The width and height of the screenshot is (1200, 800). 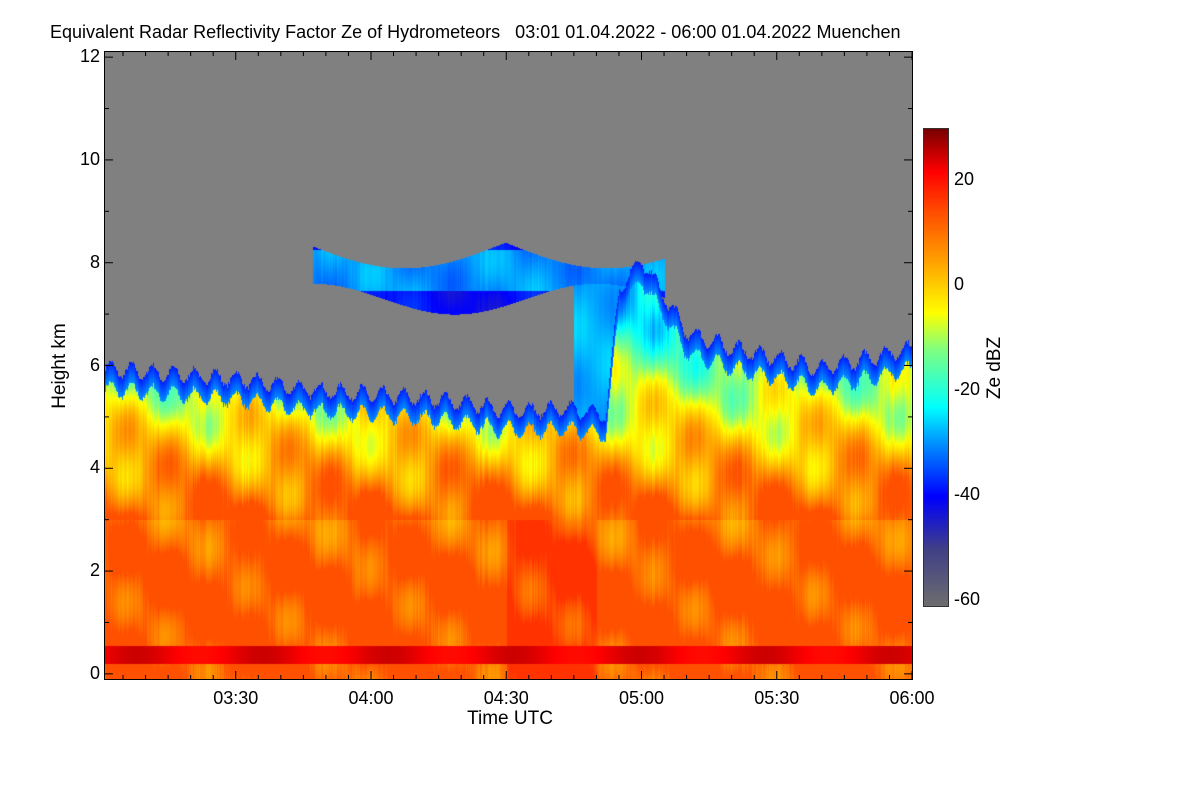 What do you see at coordinates (94, 672) in the screenshot?
I see `y-tick-label: 0` at bounding box center [94, 672].